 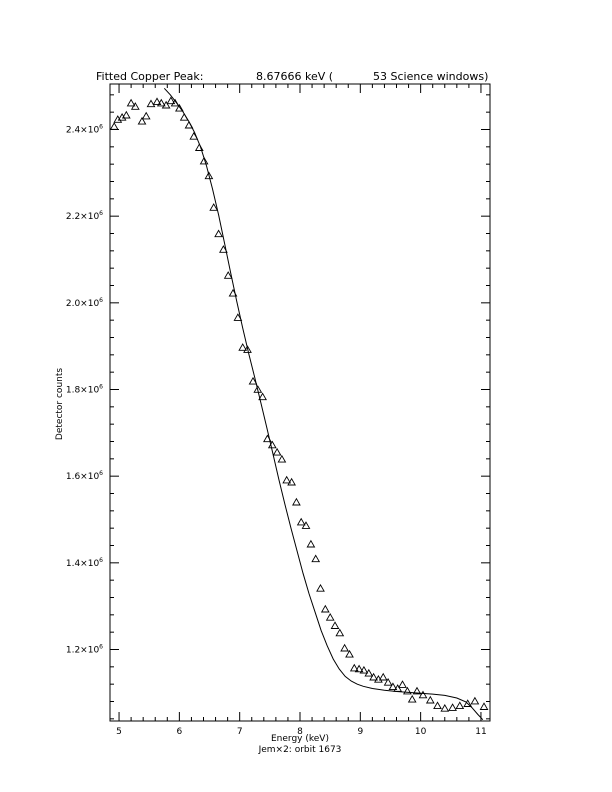 What do you see at coordinates (149, 76) in the screenshot?
I see `chart-title-label: Fitted Copper Peak:` at bounding box center [149, 76].